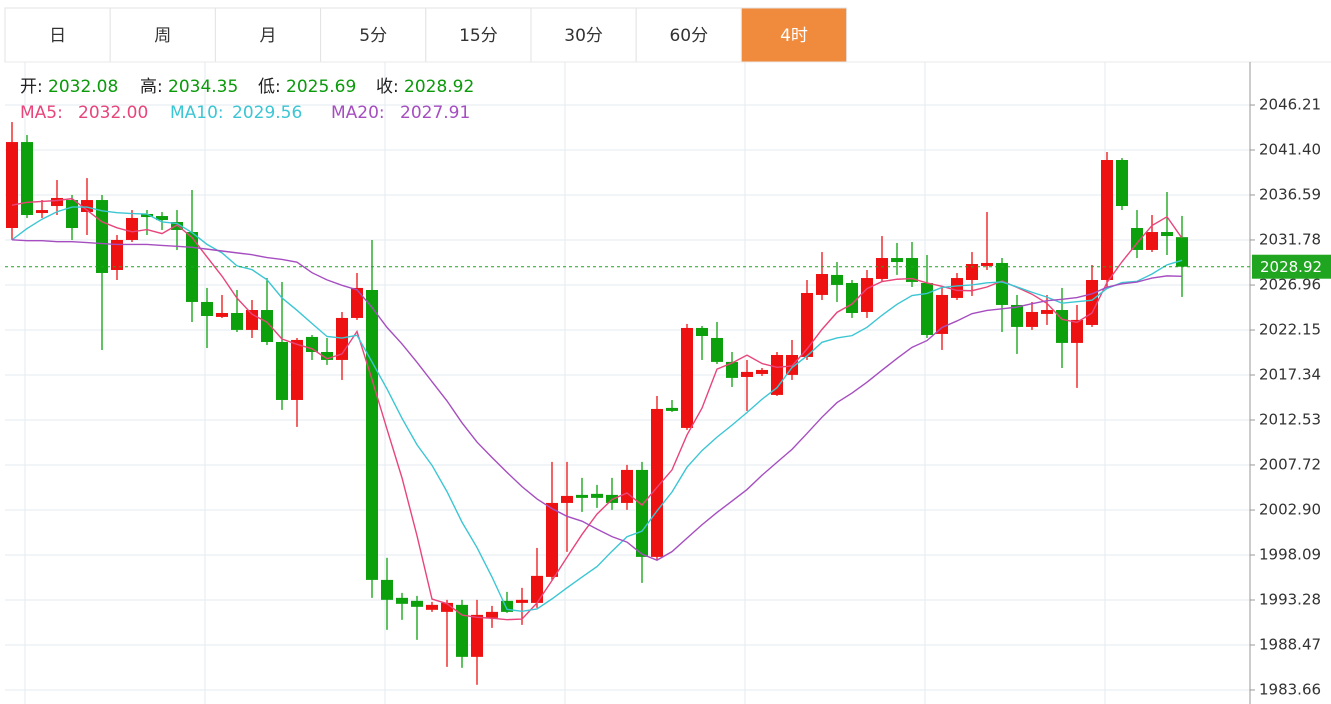 This screenshot has height=704, width=1331. Describe the element at coordinates (439, 87) in the screenshot. I see `header-value: 2028.92` at that location.